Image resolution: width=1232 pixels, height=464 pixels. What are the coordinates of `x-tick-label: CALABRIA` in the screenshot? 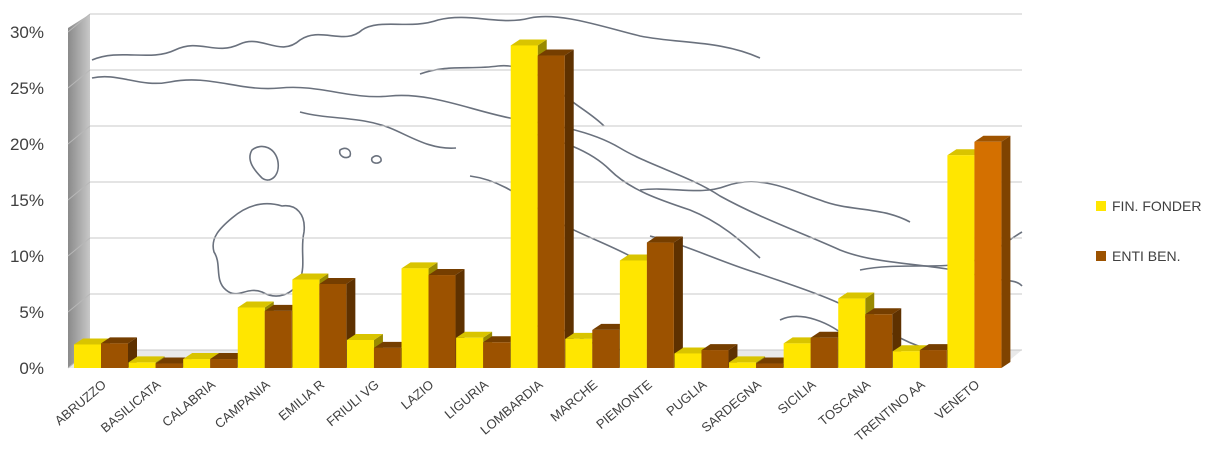 It's located at (188, 403).